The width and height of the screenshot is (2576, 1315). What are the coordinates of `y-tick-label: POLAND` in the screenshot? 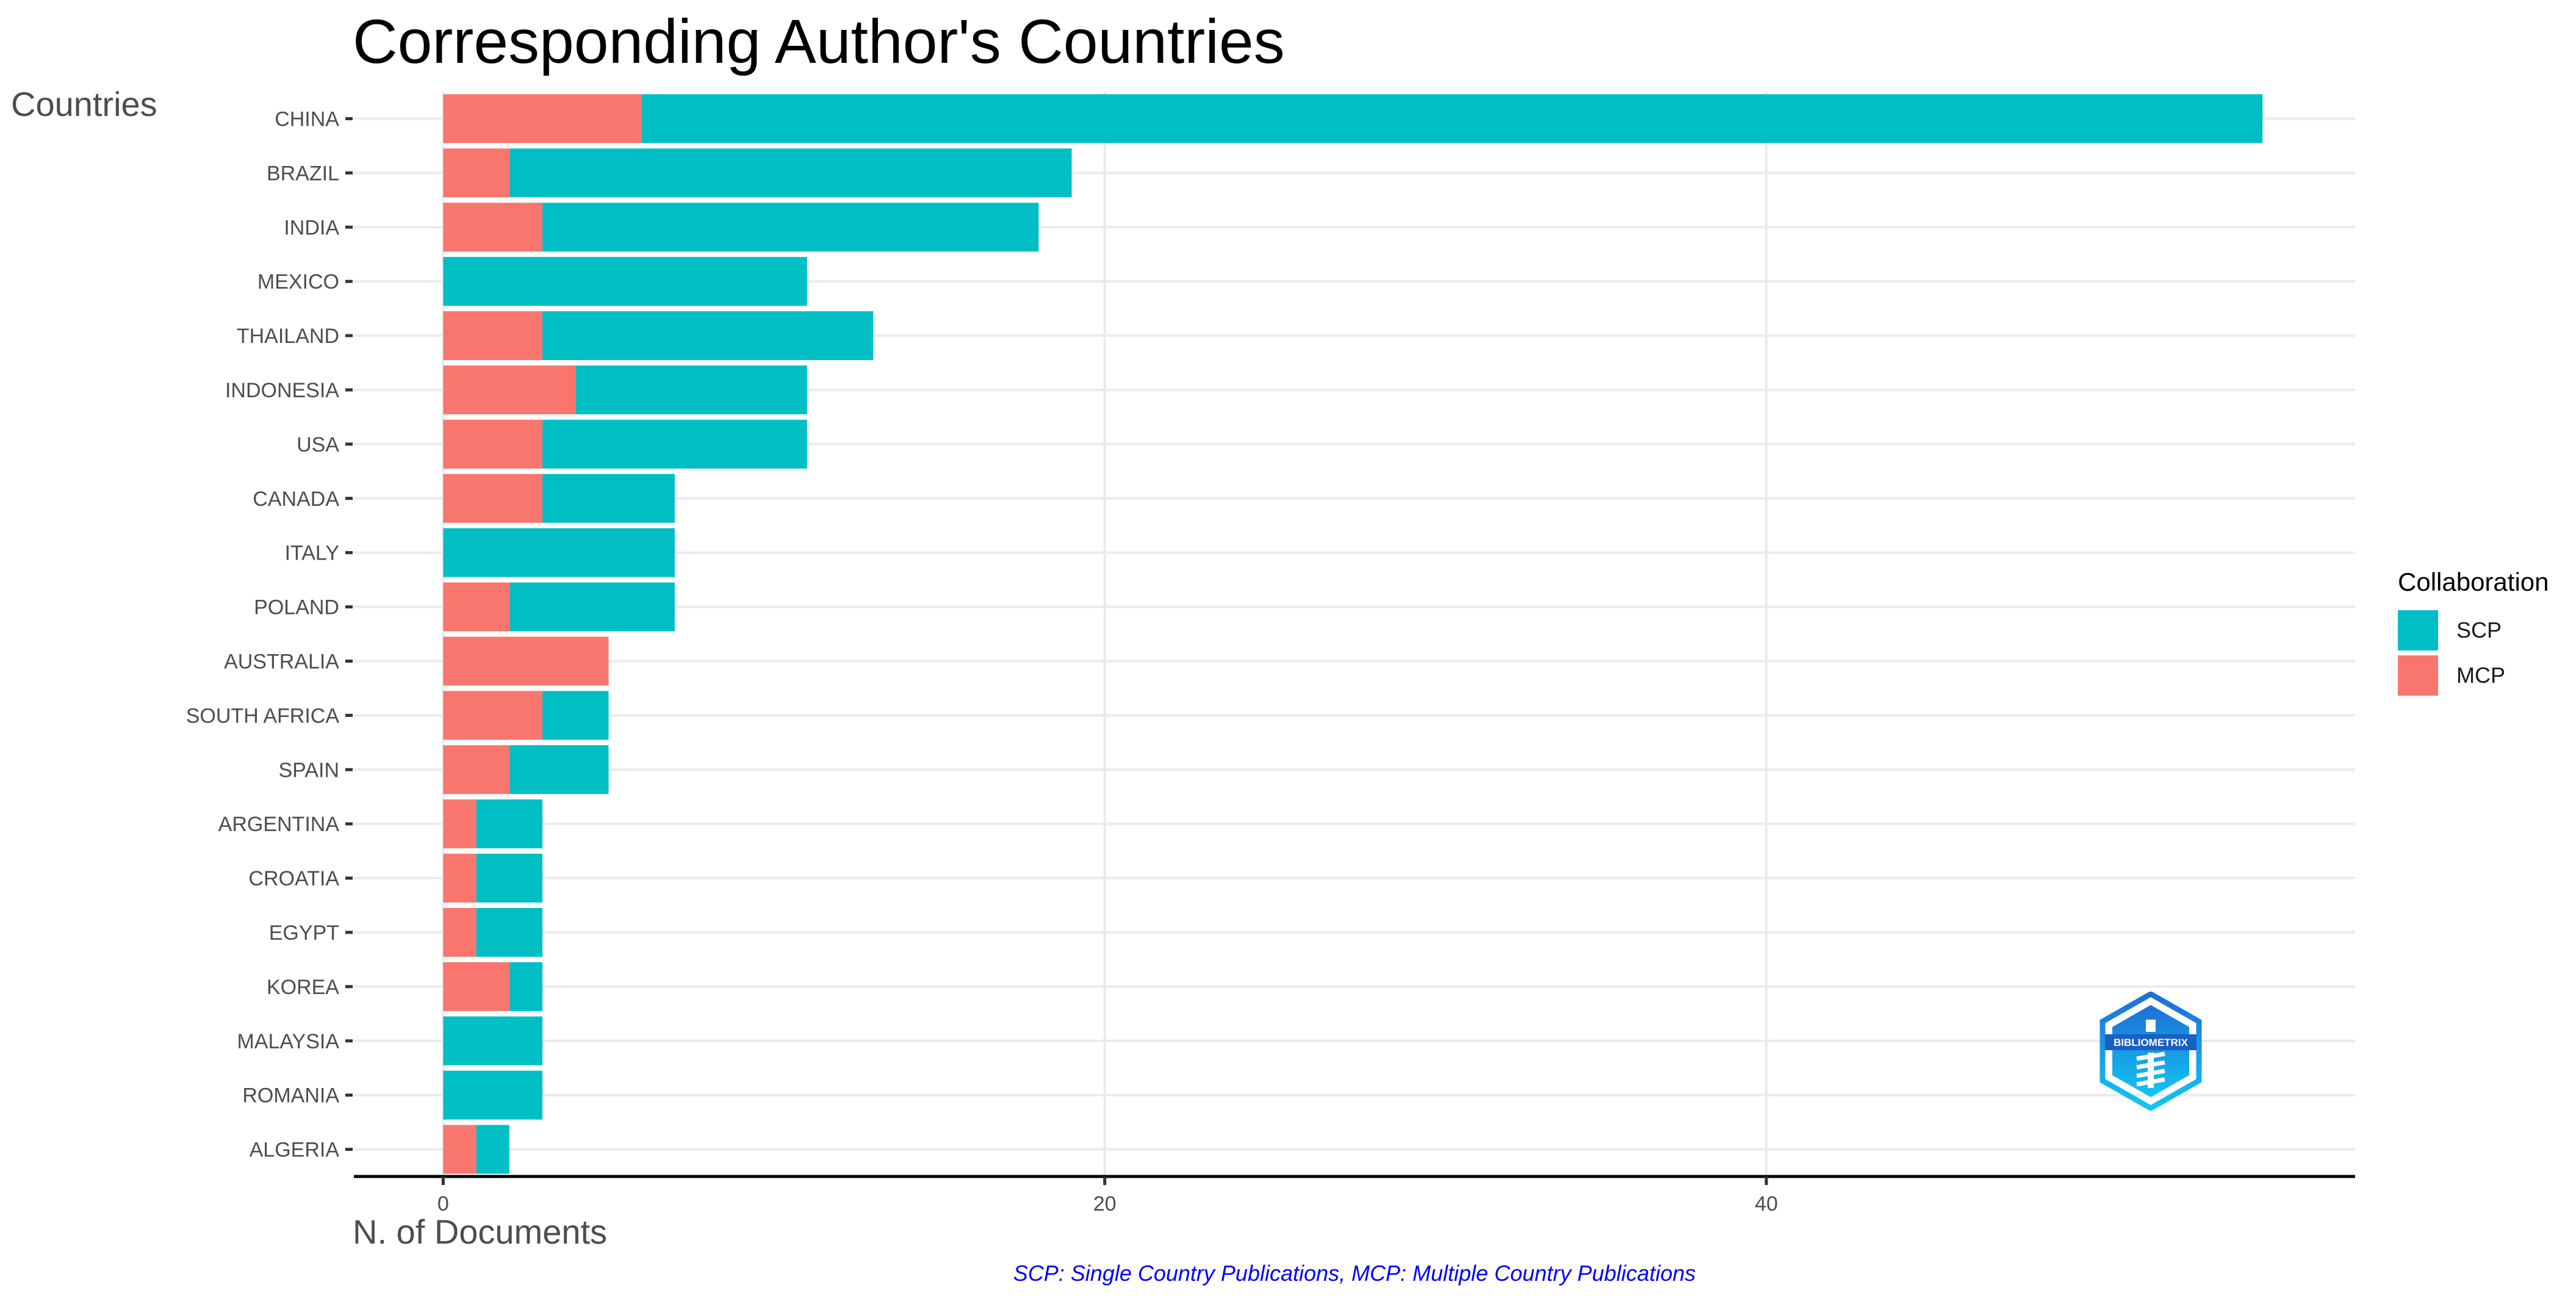 It's located at (296, 607).